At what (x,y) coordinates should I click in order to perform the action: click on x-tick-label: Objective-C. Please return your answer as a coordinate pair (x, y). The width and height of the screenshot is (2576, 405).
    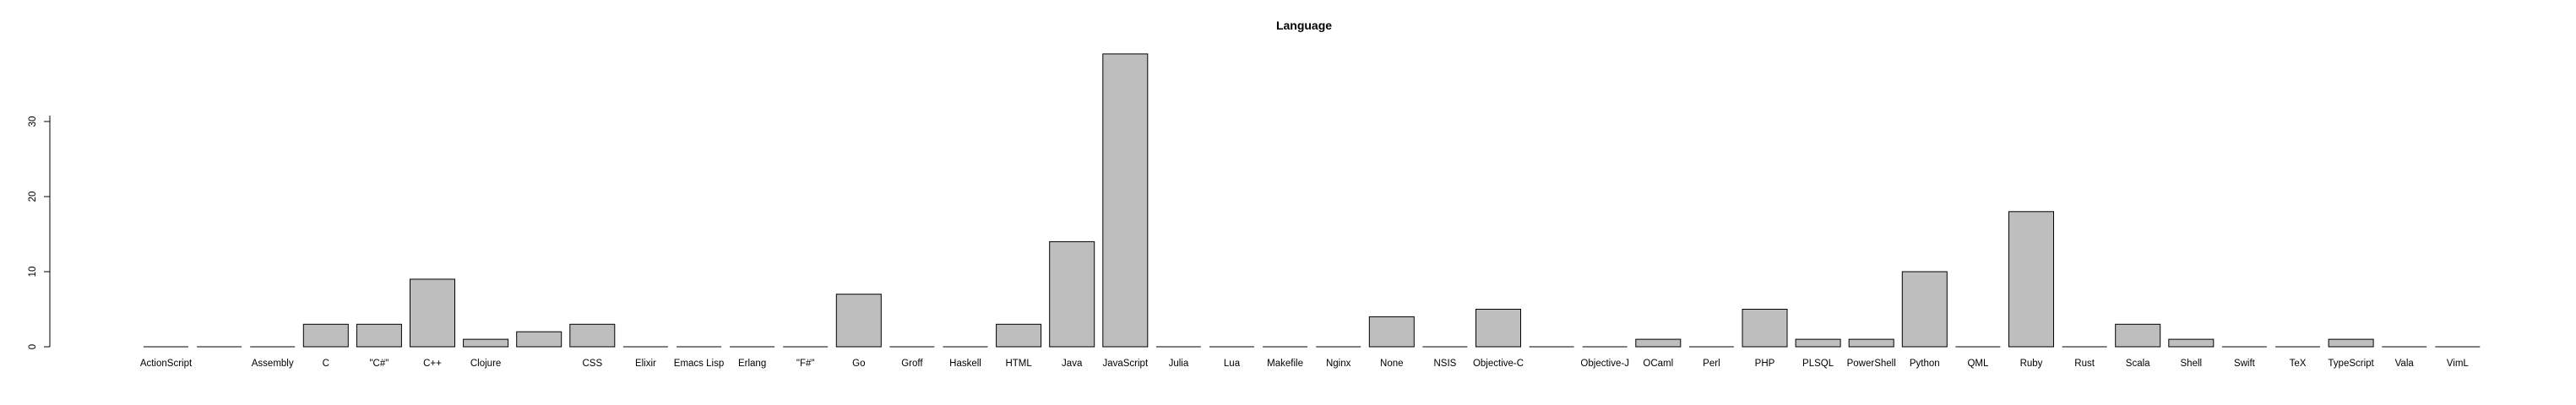
    Looking at the image, I should click on (1498, 364).